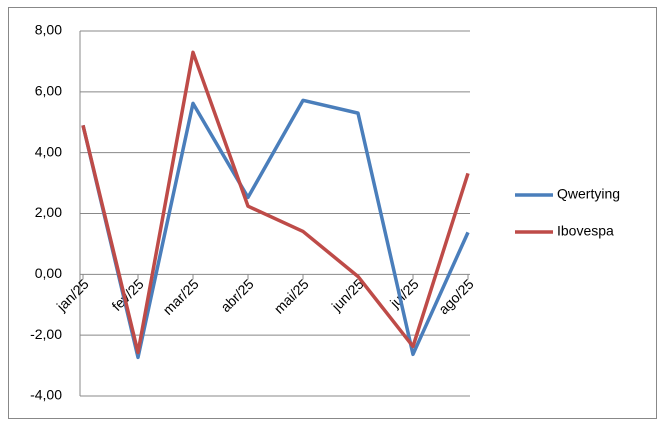 Image resolution: width=664 pixels, height=431 pixels. Describe the element at coordinates (48, 30) in the screenshot. I see `y-tick-label: 8,00` at that location.